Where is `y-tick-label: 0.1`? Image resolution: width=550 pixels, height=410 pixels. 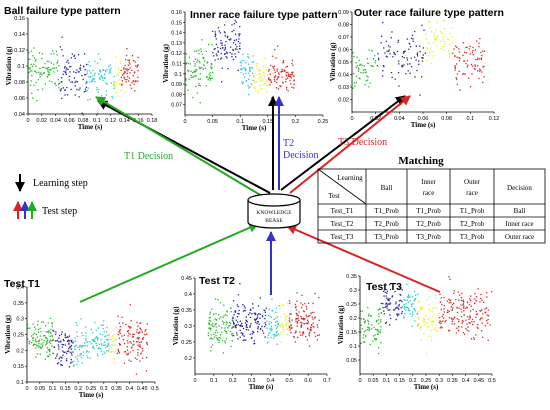 y-tick-label: 0.1 is located at coordinates (353, 347).